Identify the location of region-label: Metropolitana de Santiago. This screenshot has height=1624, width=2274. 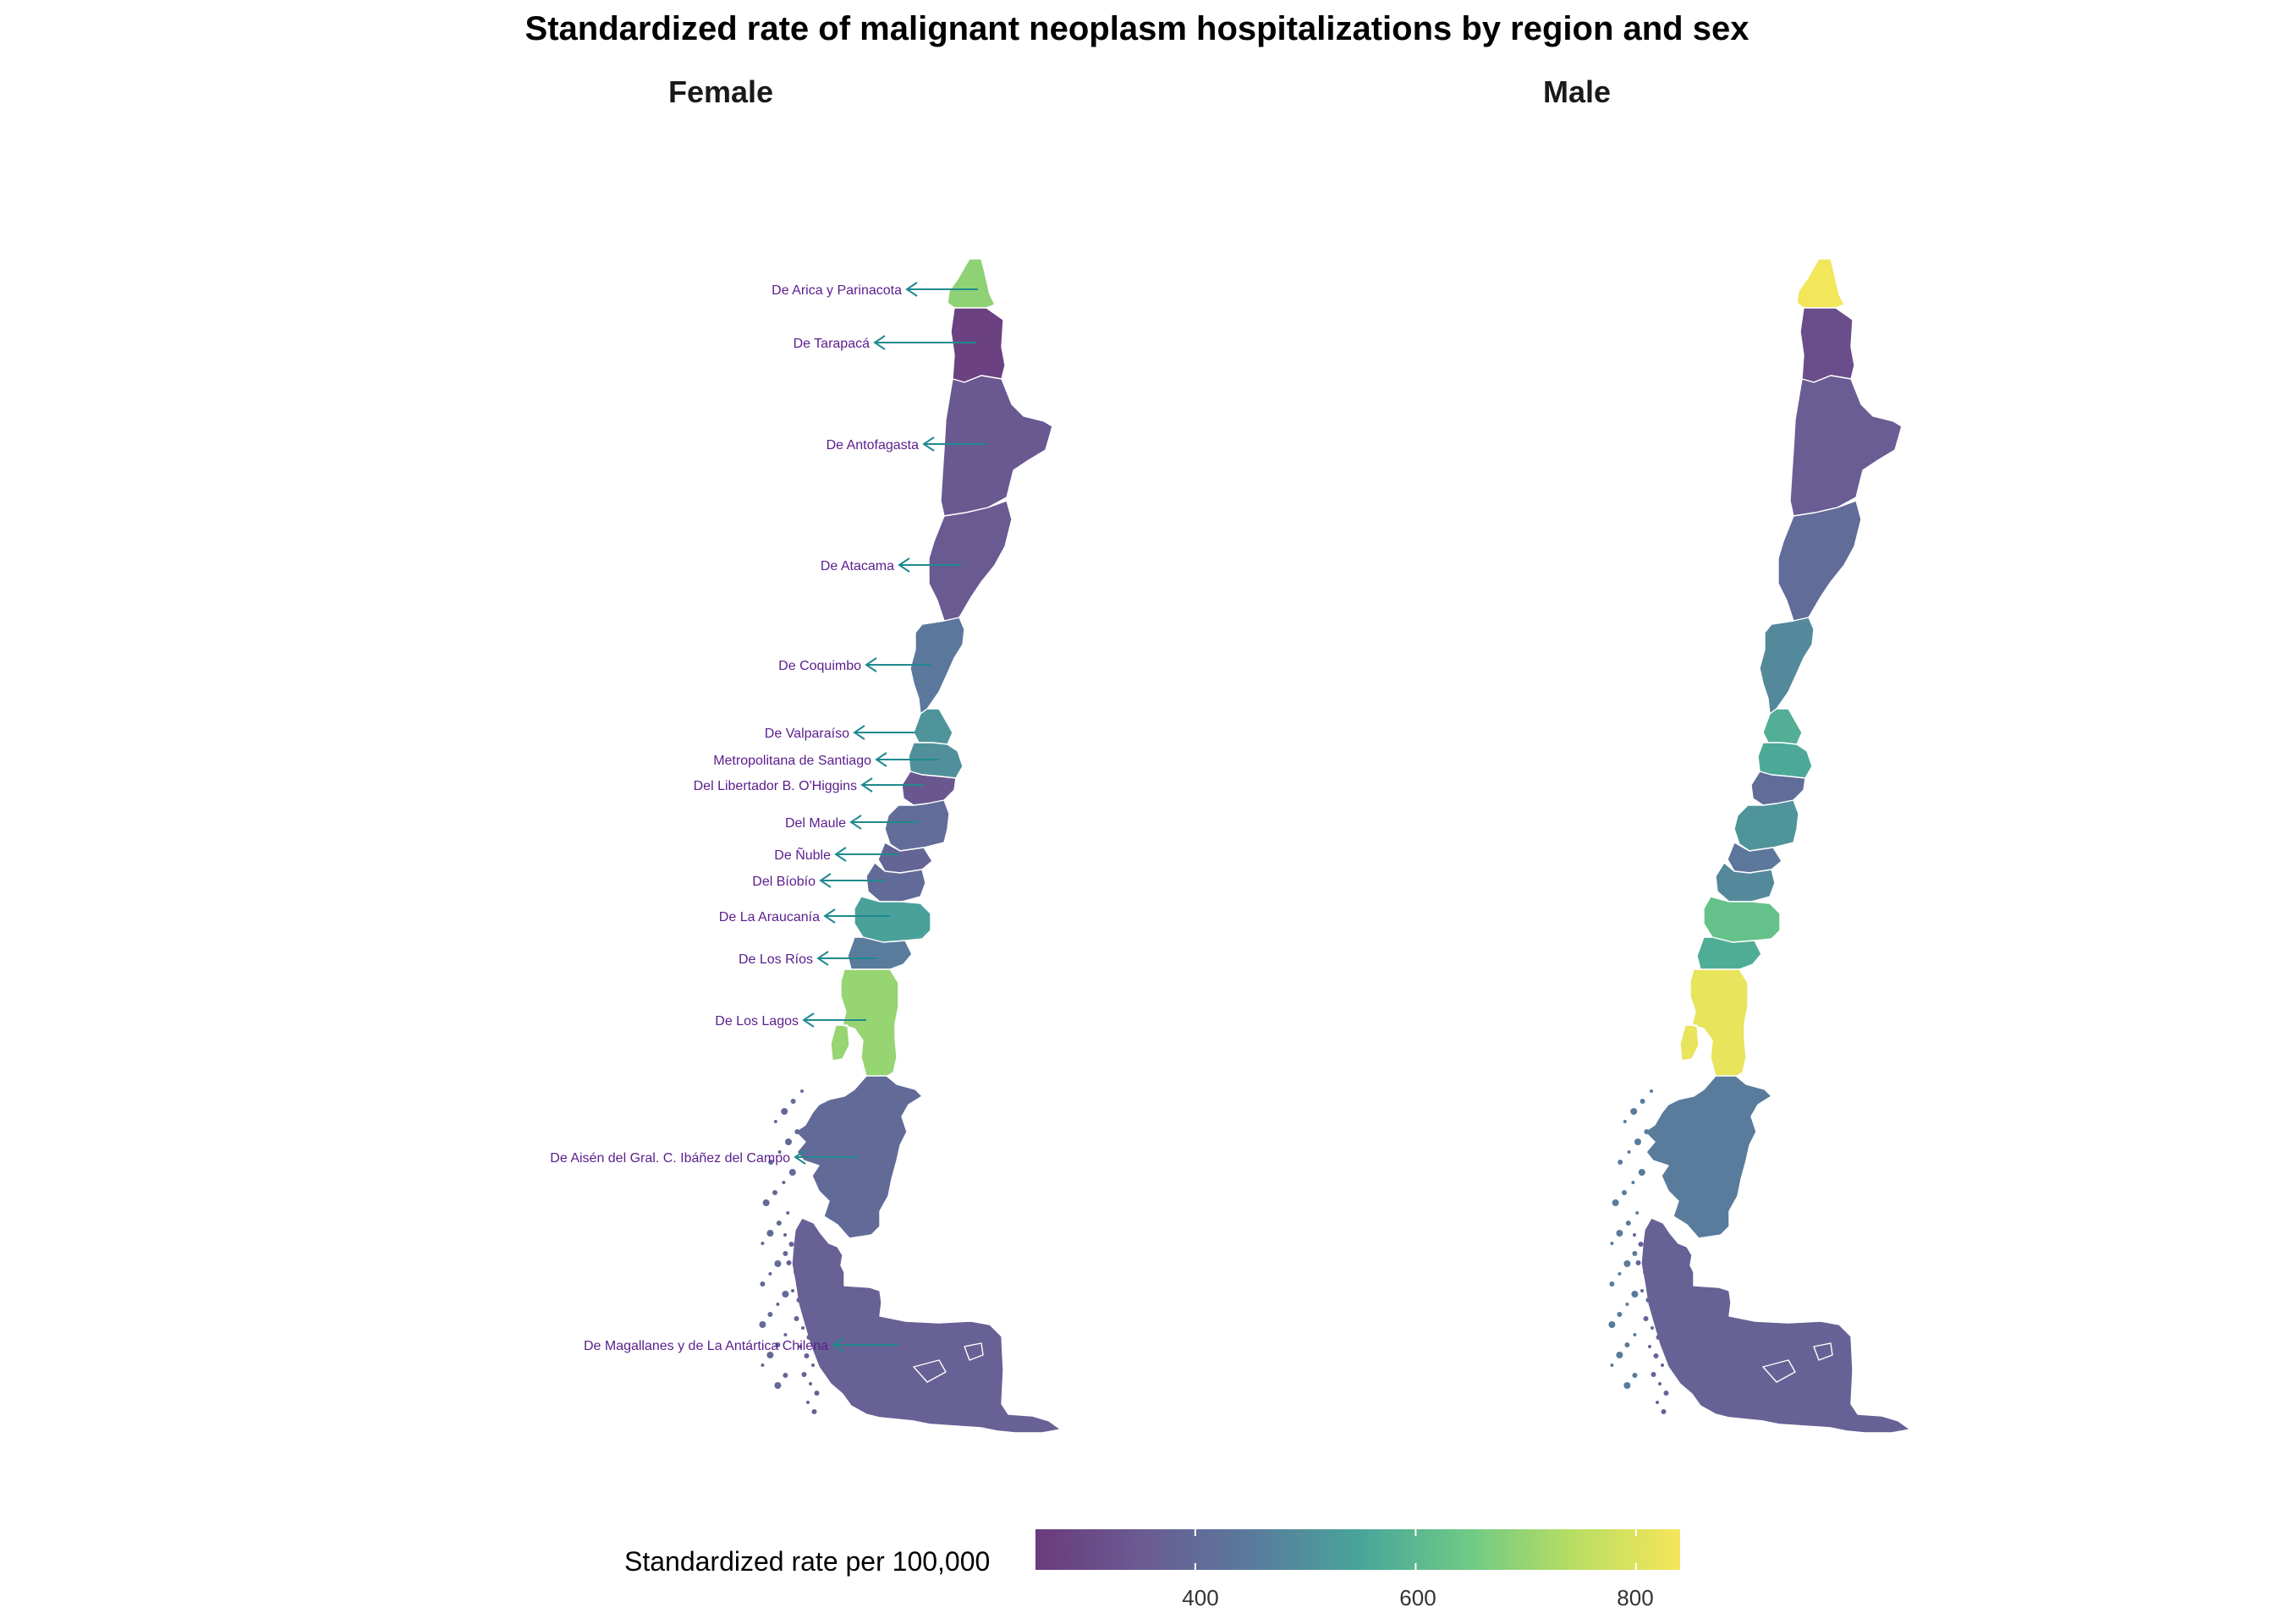
(792, 761).